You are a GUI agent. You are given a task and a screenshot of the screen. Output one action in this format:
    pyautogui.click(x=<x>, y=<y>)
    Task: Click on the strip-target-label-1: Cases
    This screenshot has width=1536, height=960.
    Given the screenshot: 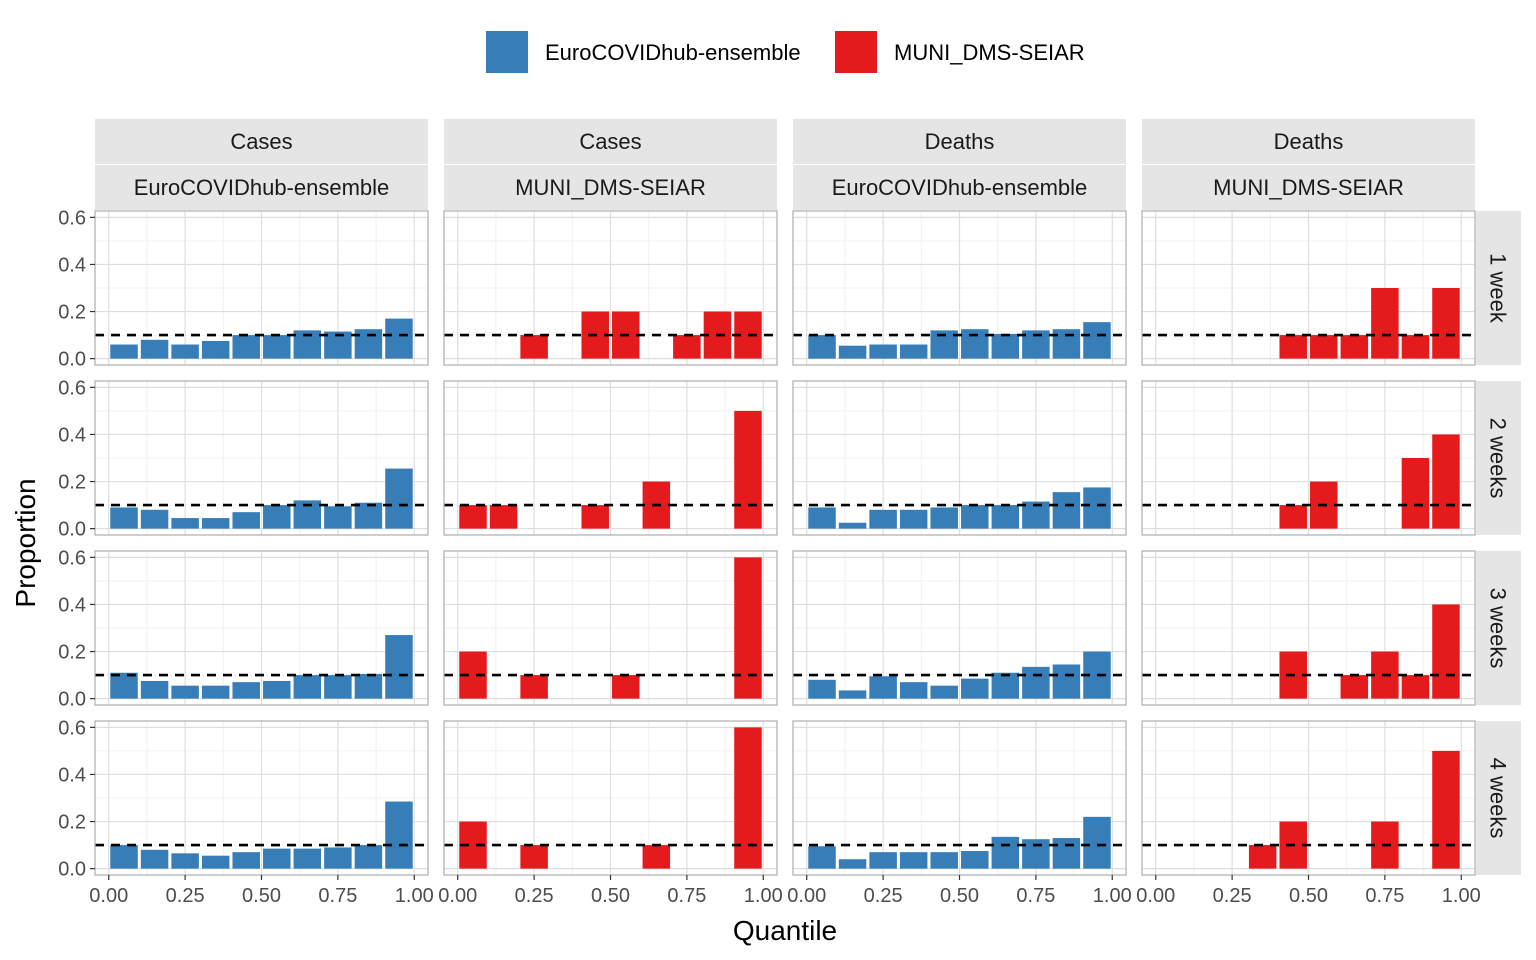 What is the action you would take?
    pyautogui.click(x=261, y=141)
    